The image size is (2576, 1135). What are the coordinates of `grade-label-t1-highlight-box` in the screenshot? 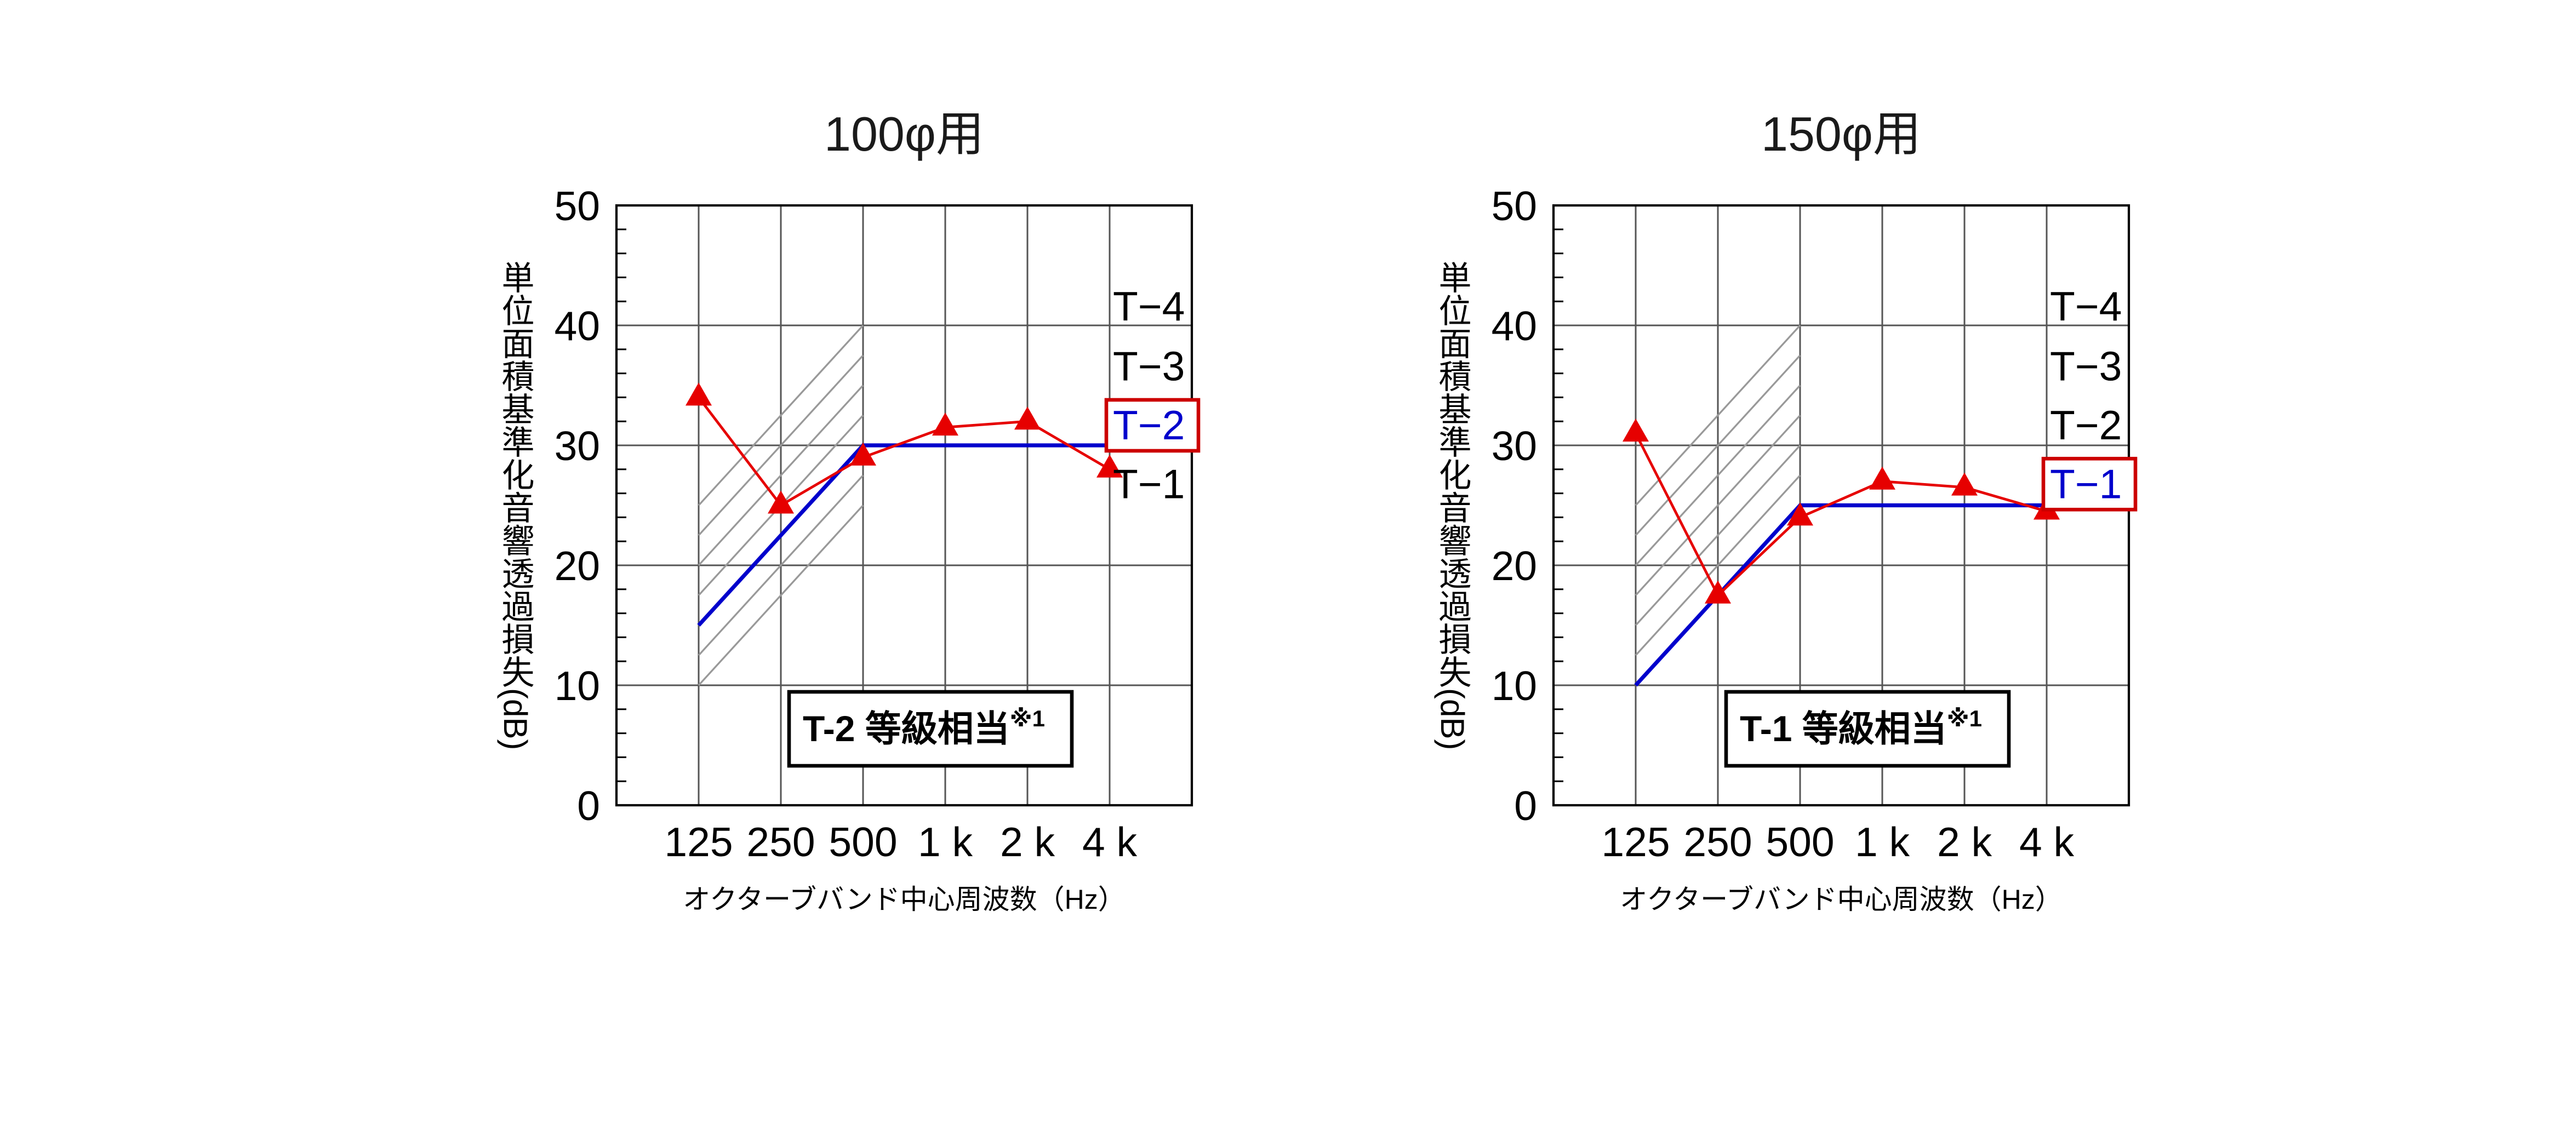 It's located at (2089, 484).